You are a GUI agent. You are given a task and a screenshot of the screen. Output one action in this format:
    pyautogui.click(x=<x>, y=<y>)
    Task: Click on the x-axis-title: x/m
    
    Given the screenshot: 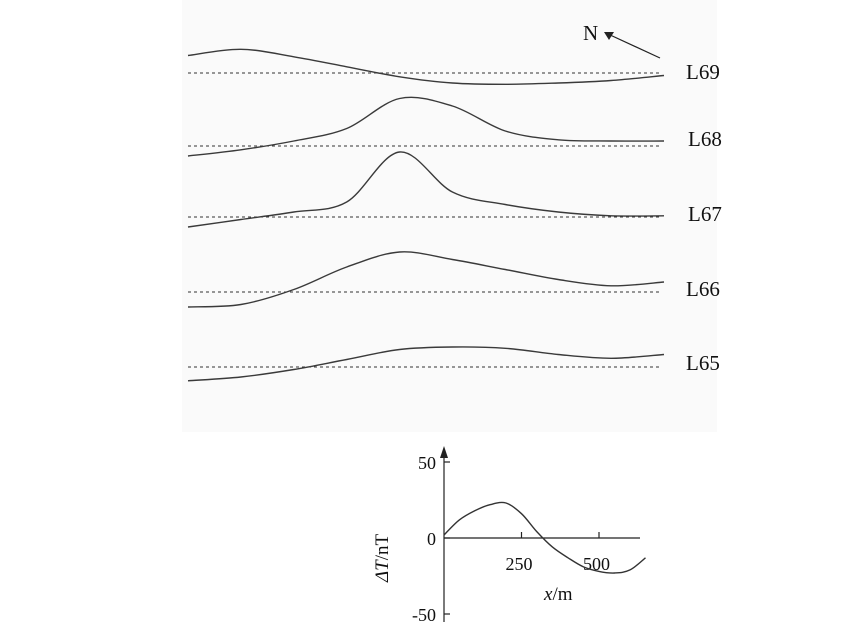 What is the action you would take?
    pyautogui.click(x=558, y=594)
    